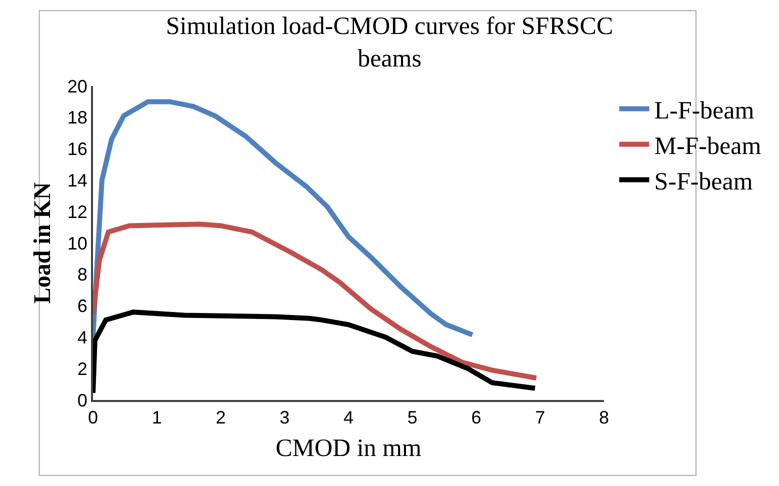 The width and height of the screenshot is (779, 486). Describe the element at coordinates (82, 400) in the screenshot. I see `y-tick-label: 0` at that location.